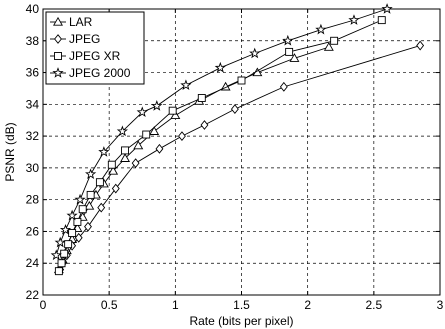 This screenshot has width=445, height=329. What do you see at coordinates (33, 168) in the screenshot?
I see `y-tick-label: 30` at bounding box center [33, 168].